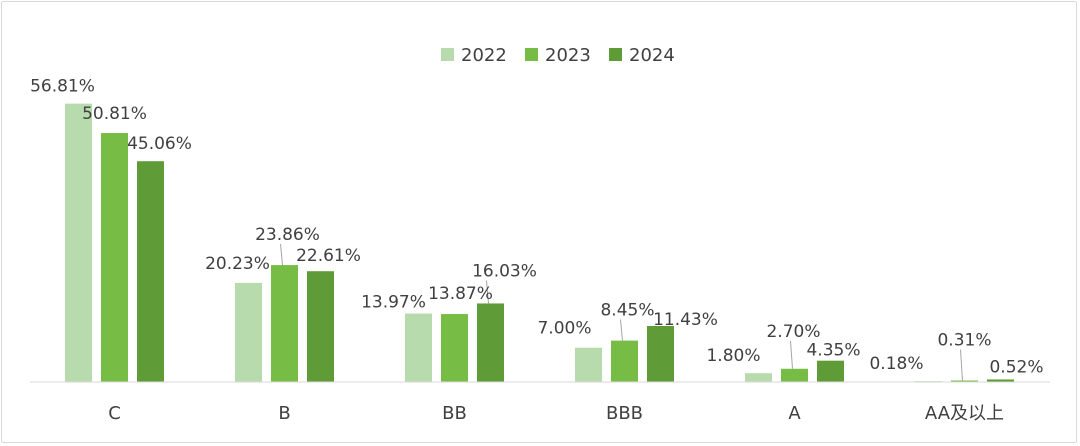 This screenshot has height=446, width=1080. I want to click on leader-line-2024-BB, so click(487, 292).